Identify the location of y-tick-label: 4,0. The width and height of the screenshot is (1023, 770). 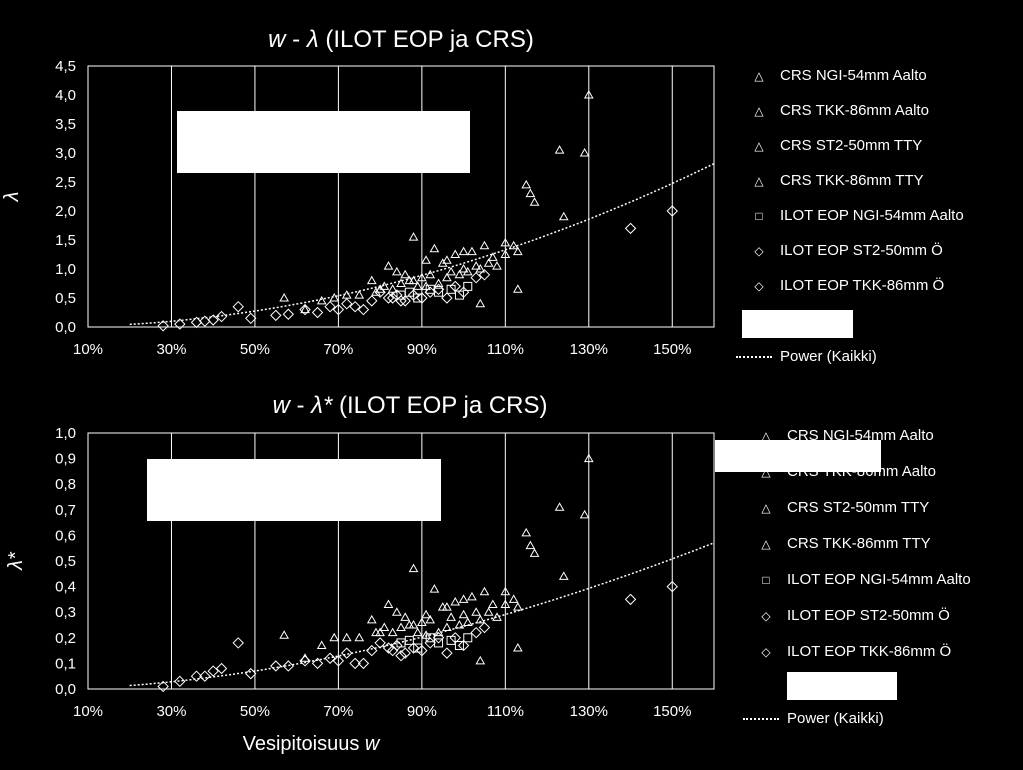
(65, 95).